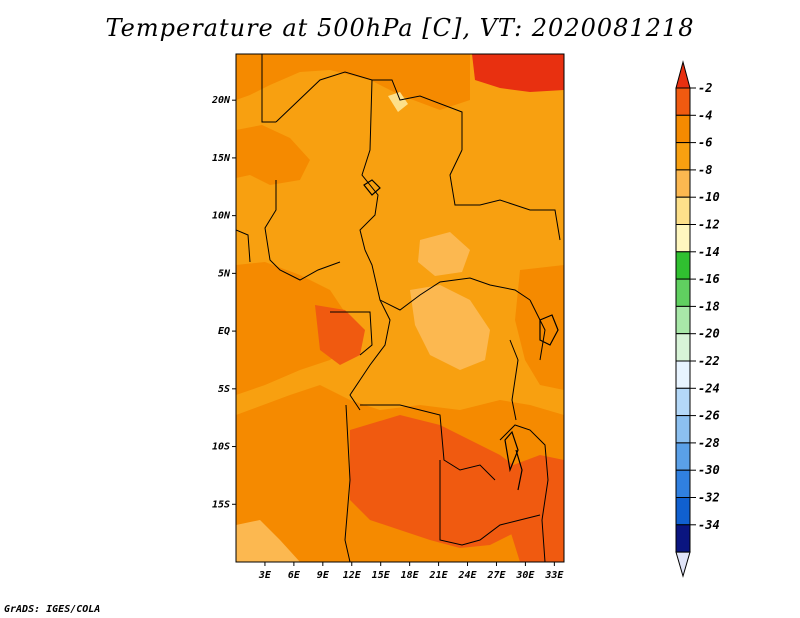 The image size is (800, 618). Describe the element at coordinates (381, 575) in the screenshot. I see `lon-tick-label: 15E` at that location.